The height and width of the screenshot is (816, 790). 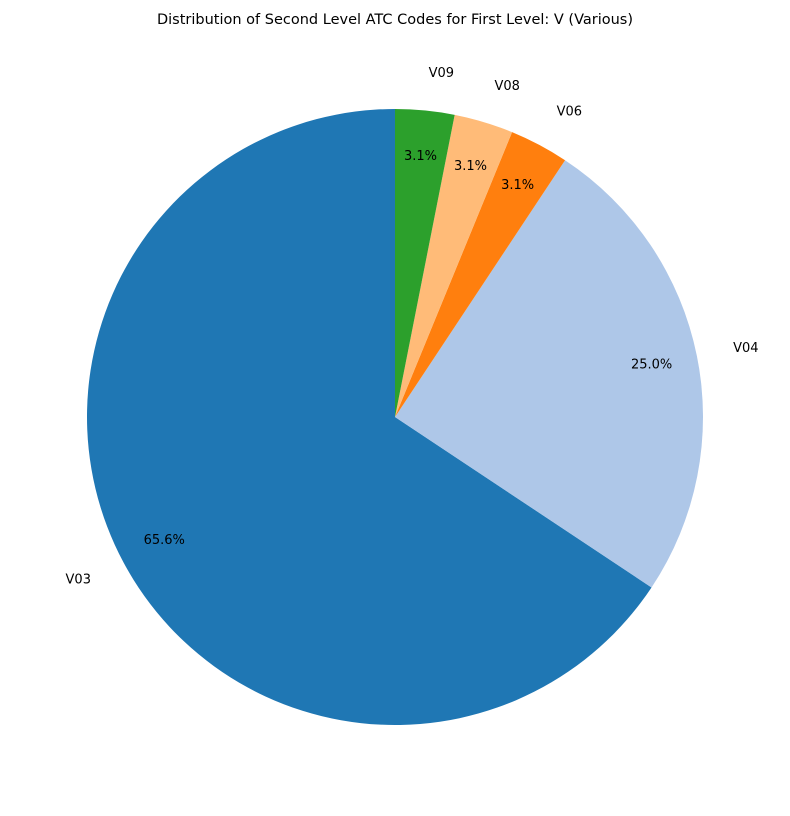 What do you see at coordinates (745, 348) in the screenshot?
I see `slice-label-v04: V04` at bounding box center [745, 348].